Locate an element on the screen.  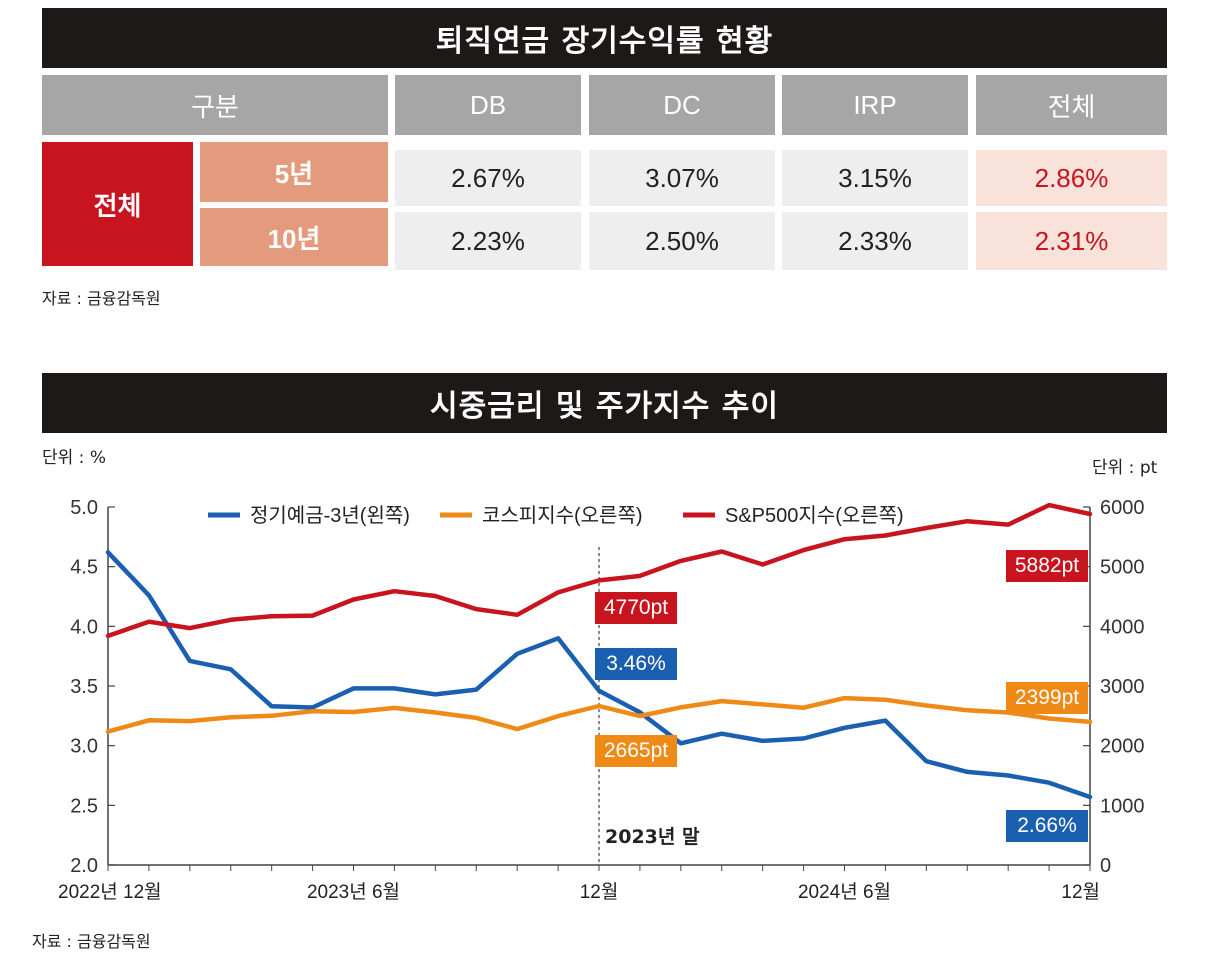
row-10y-irp: 2.33% is located at coordinates (875, 241).